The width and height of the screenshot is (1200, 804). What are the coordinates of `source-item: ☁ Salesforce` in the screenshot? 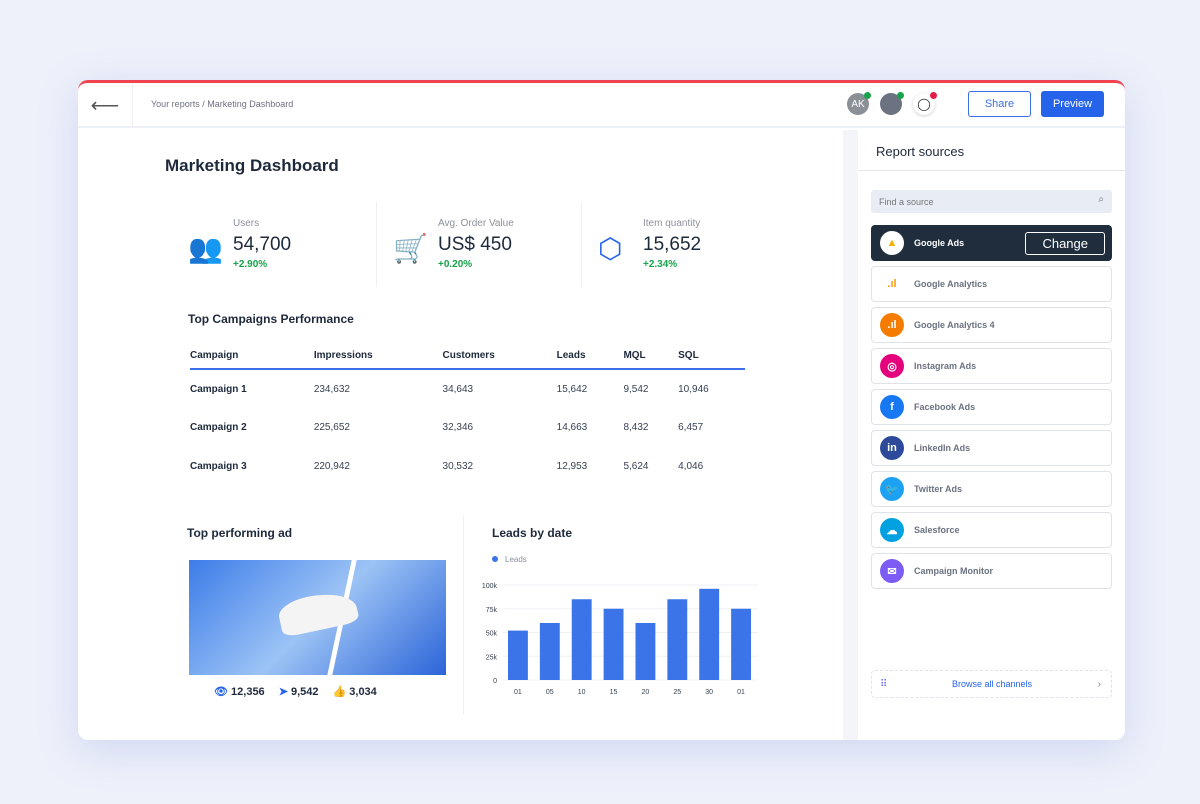 It's located at (991, 530).